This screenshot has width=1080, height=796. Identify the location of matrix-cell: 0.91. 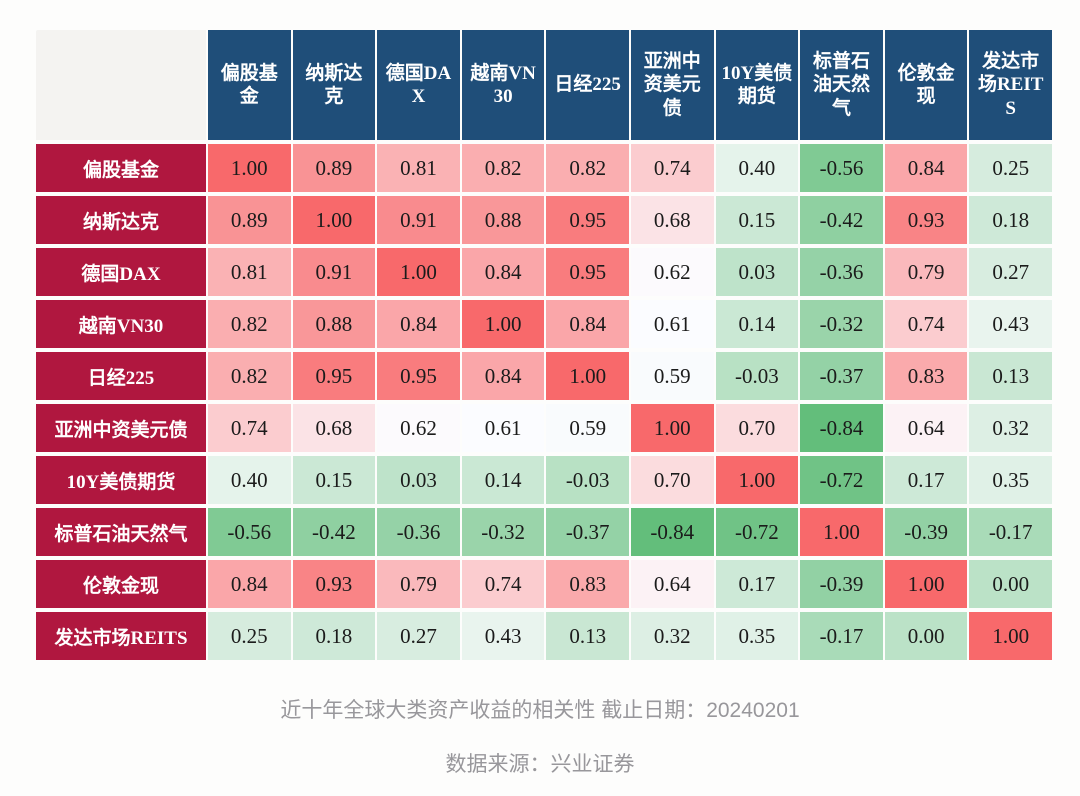
(418, 220).